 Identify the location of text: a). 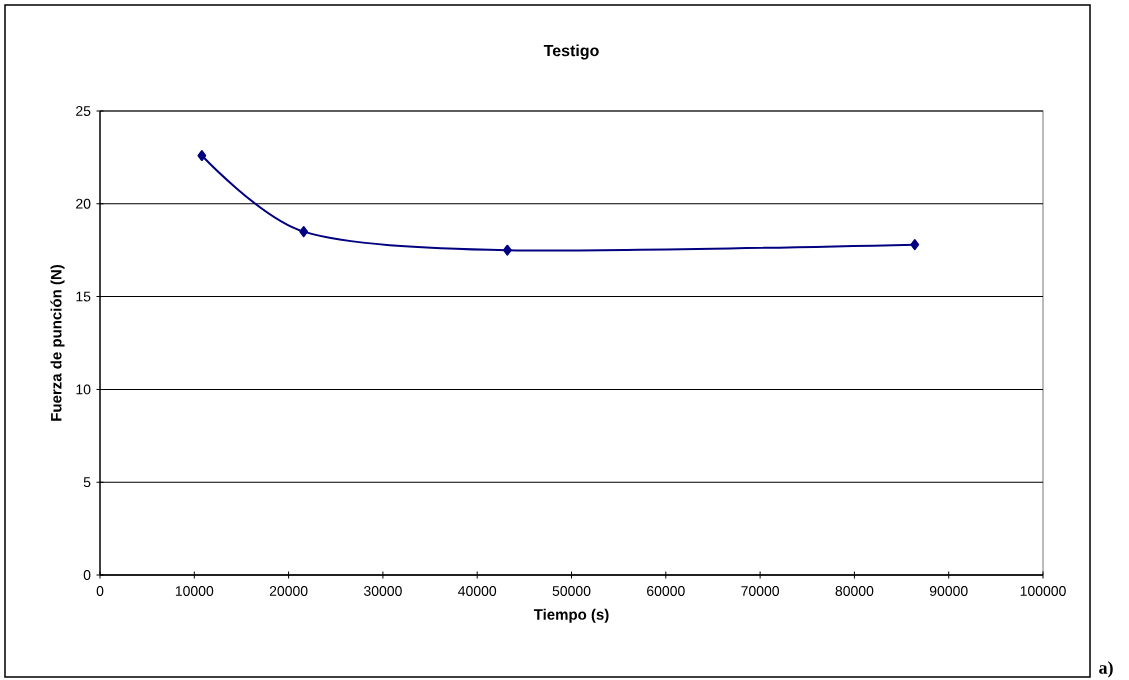
(1106, 669).